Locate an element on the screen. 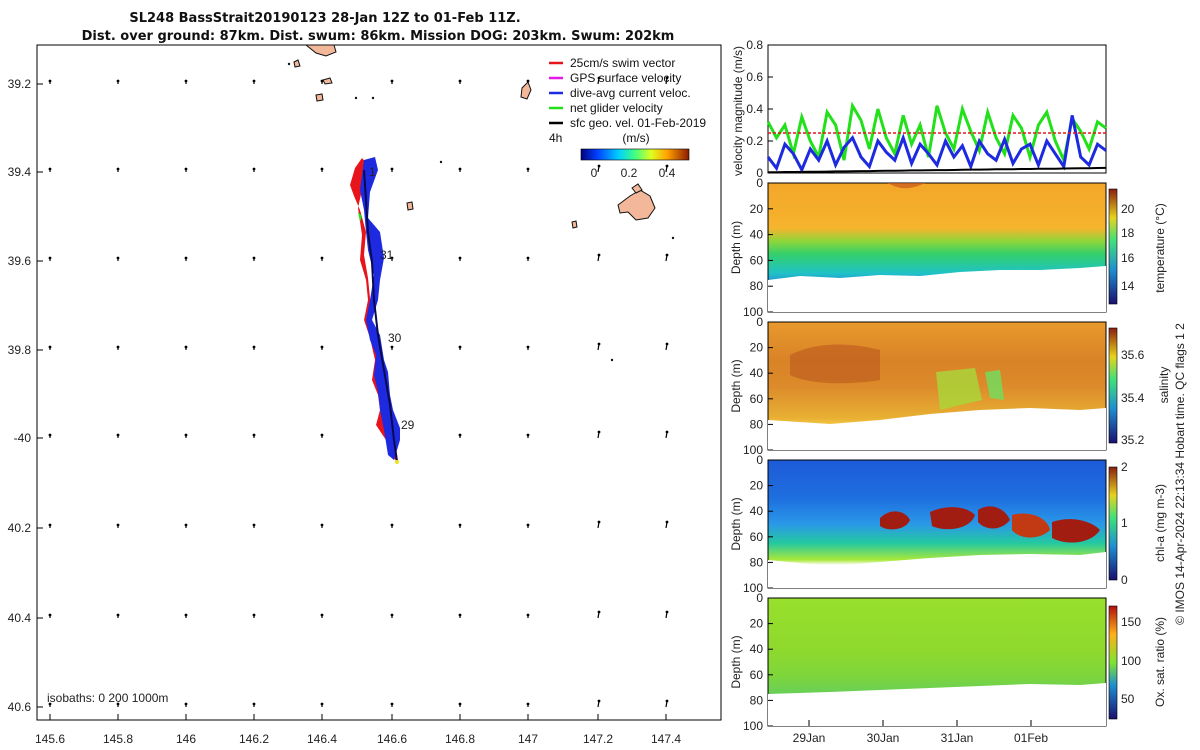 Image resolution: width=1200 pixels, height=750 pixels. chlorophyll-colorbar is located at coordinates (1113, 523).